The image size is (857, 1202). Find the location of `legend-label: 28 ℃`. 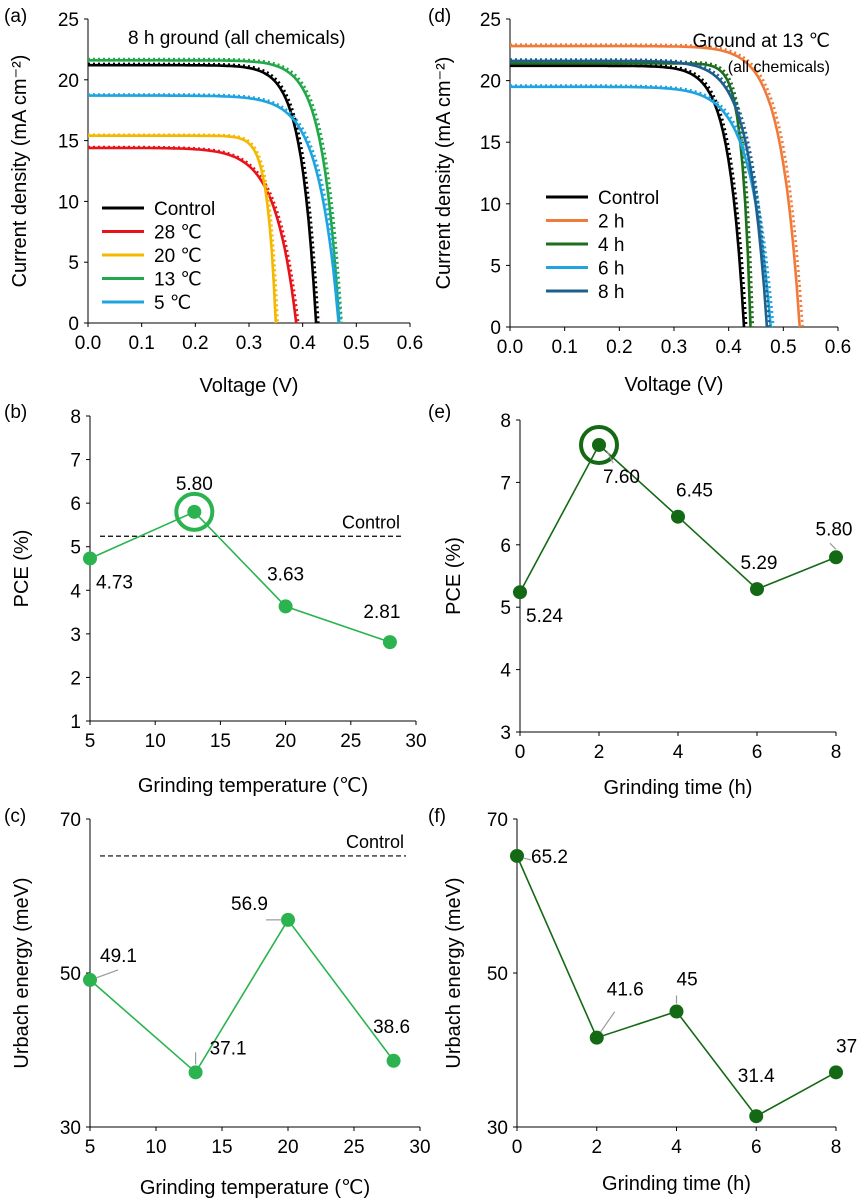

legend-label: 28 ℃ is located at coordinates (178, 233).